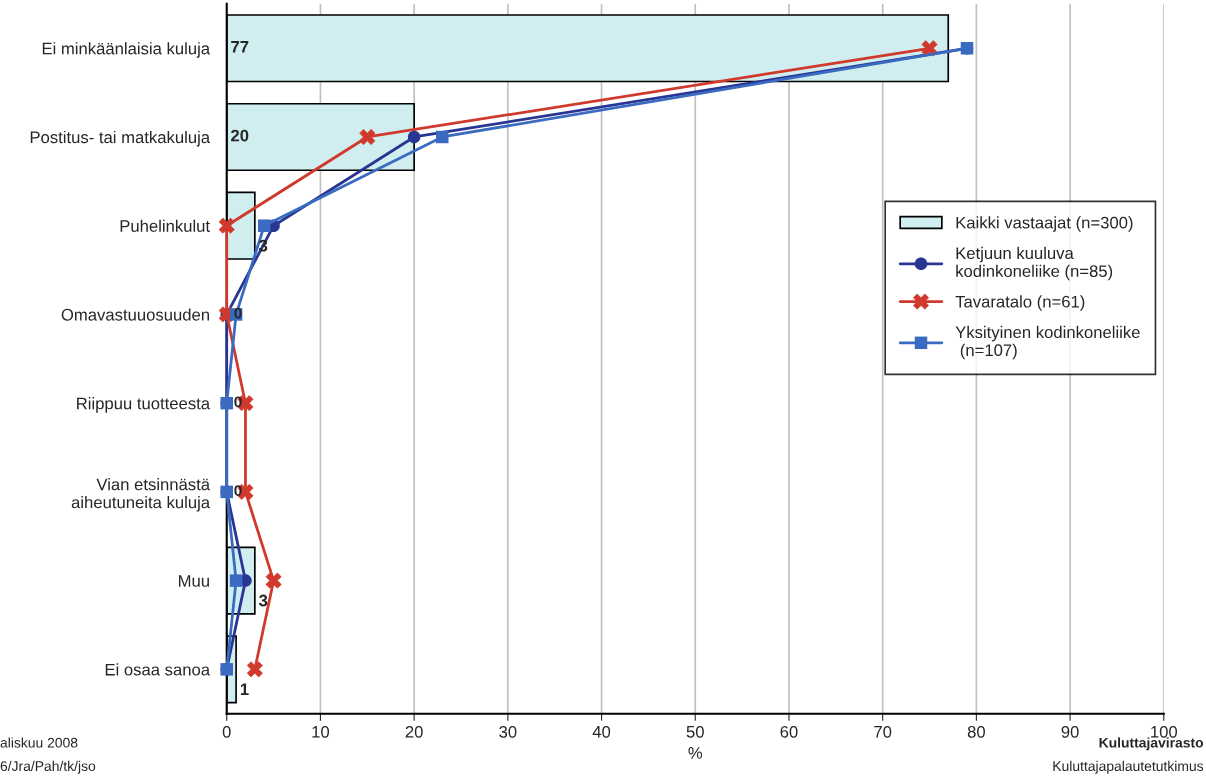 The height and width of the screenshot is (780, 1206). I want to click on y-tick-label: Postitus- tai matkakuluja, so click(120, 138).